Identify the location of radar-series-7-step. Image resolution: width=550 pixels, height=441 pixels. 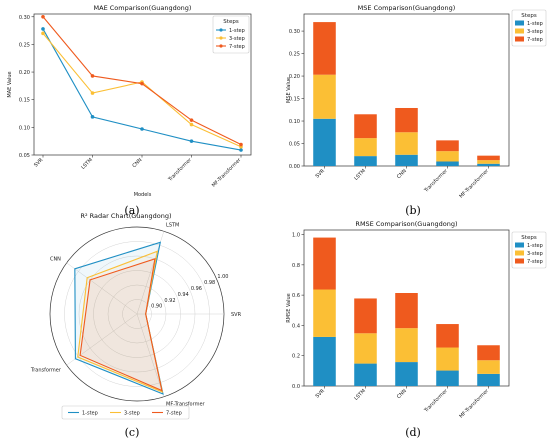
(121, 325).